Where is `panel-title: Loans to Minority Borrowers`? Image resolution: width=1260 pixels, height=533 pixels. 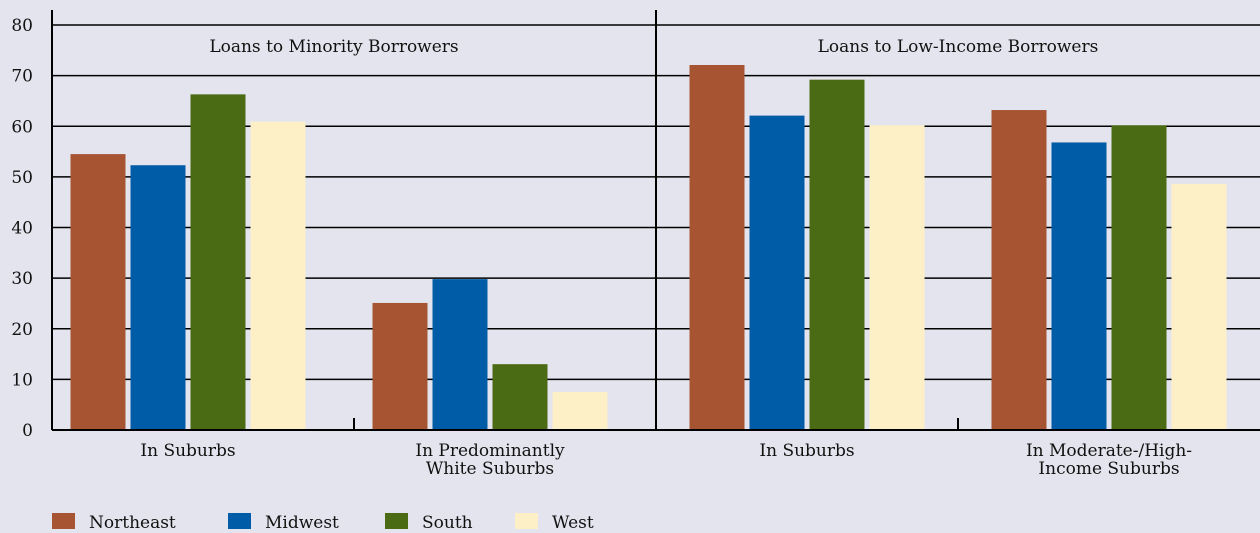 panel-title: Loans to Minority Borrowers is located at coordinates (333, 47).